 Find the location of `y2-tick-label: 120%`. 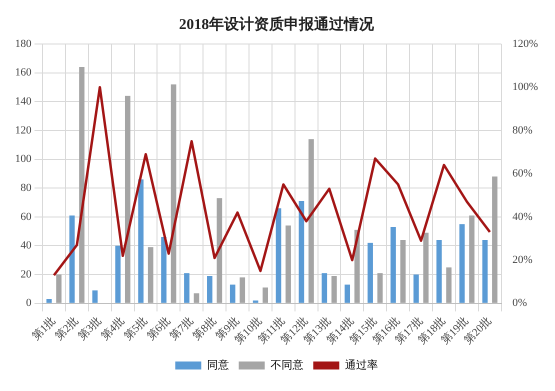

y2-tick-label: 120% is located at coordinates (525, 44).